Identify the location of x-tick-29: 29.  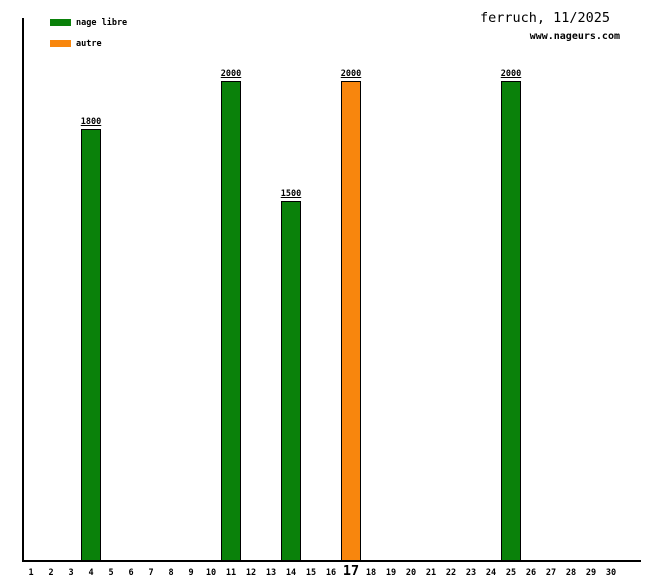
(591, 573).